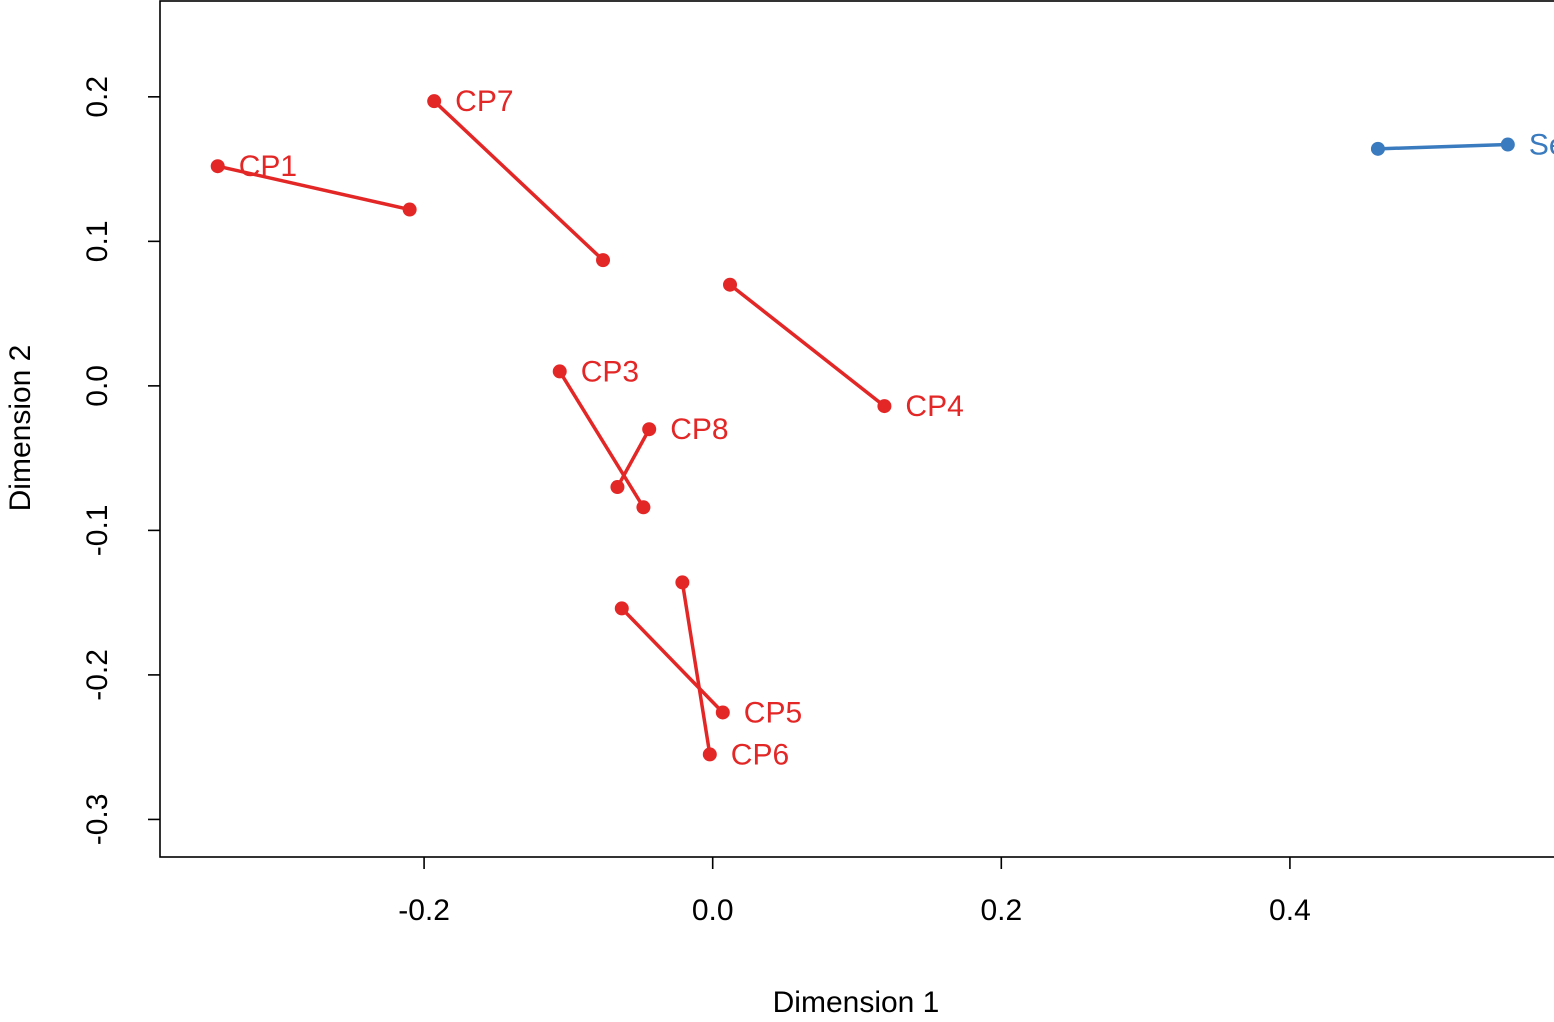 The image size is (1554, 1022). Describe the element at coordinates (1507, 144) in the screenshot. I see `point-se-a` at that location.